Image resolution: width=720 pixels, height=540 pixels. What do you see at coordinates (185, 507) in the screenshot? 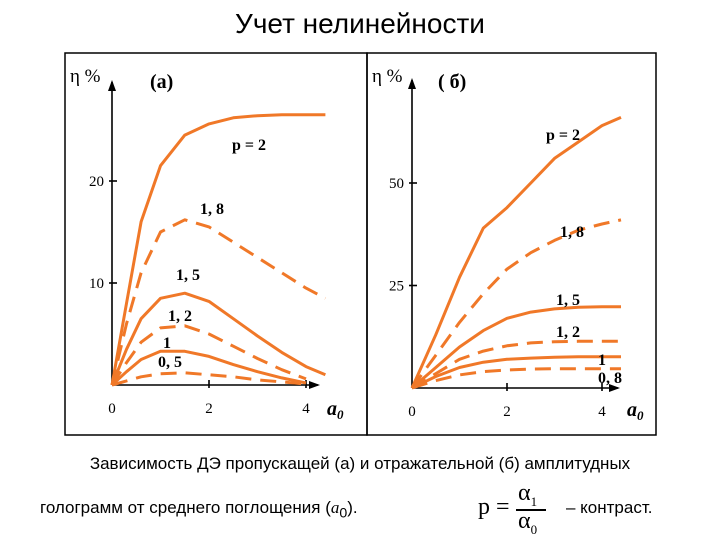
I see `caption-prefix: голограмм от среднего поглощения (` at bounding box center [185, 507].